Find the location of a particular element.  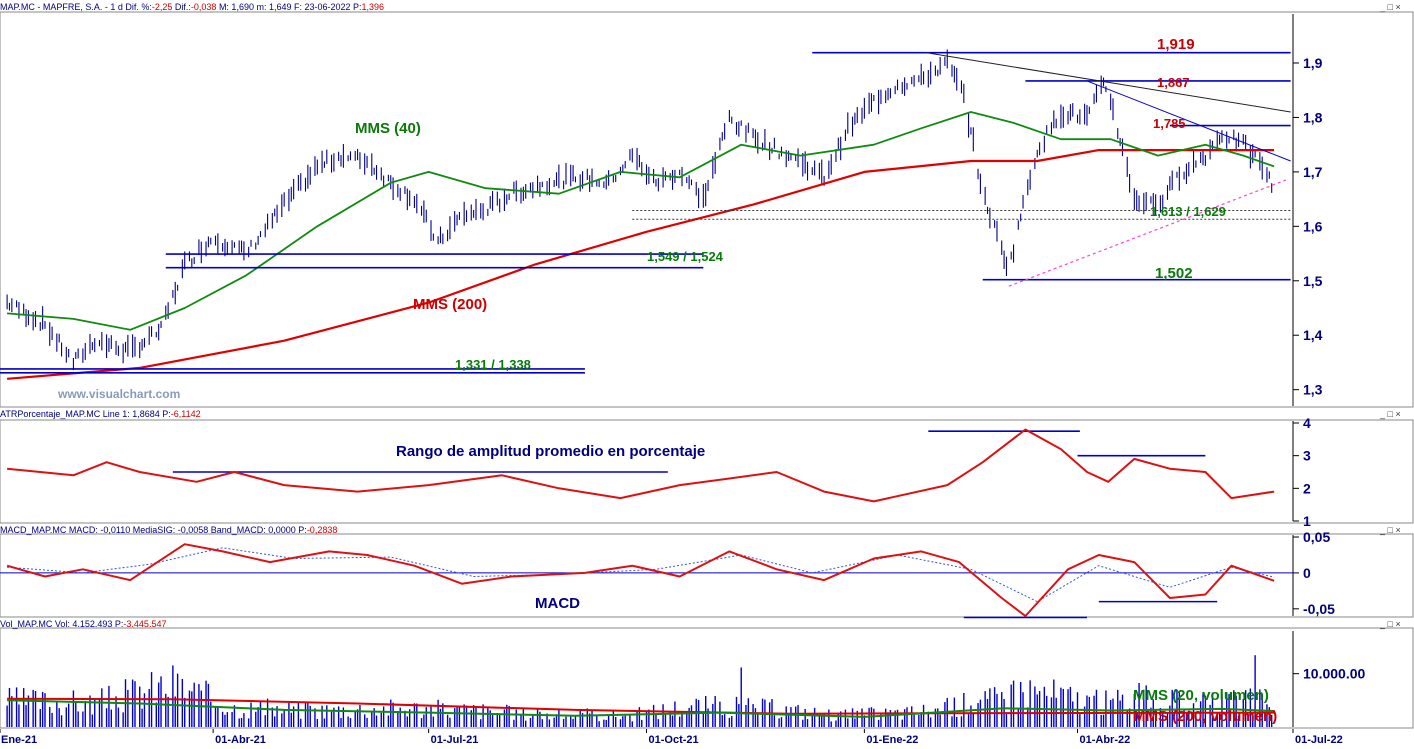

macd-y-tick-label: 0 is located at coordinates (1307, 573).